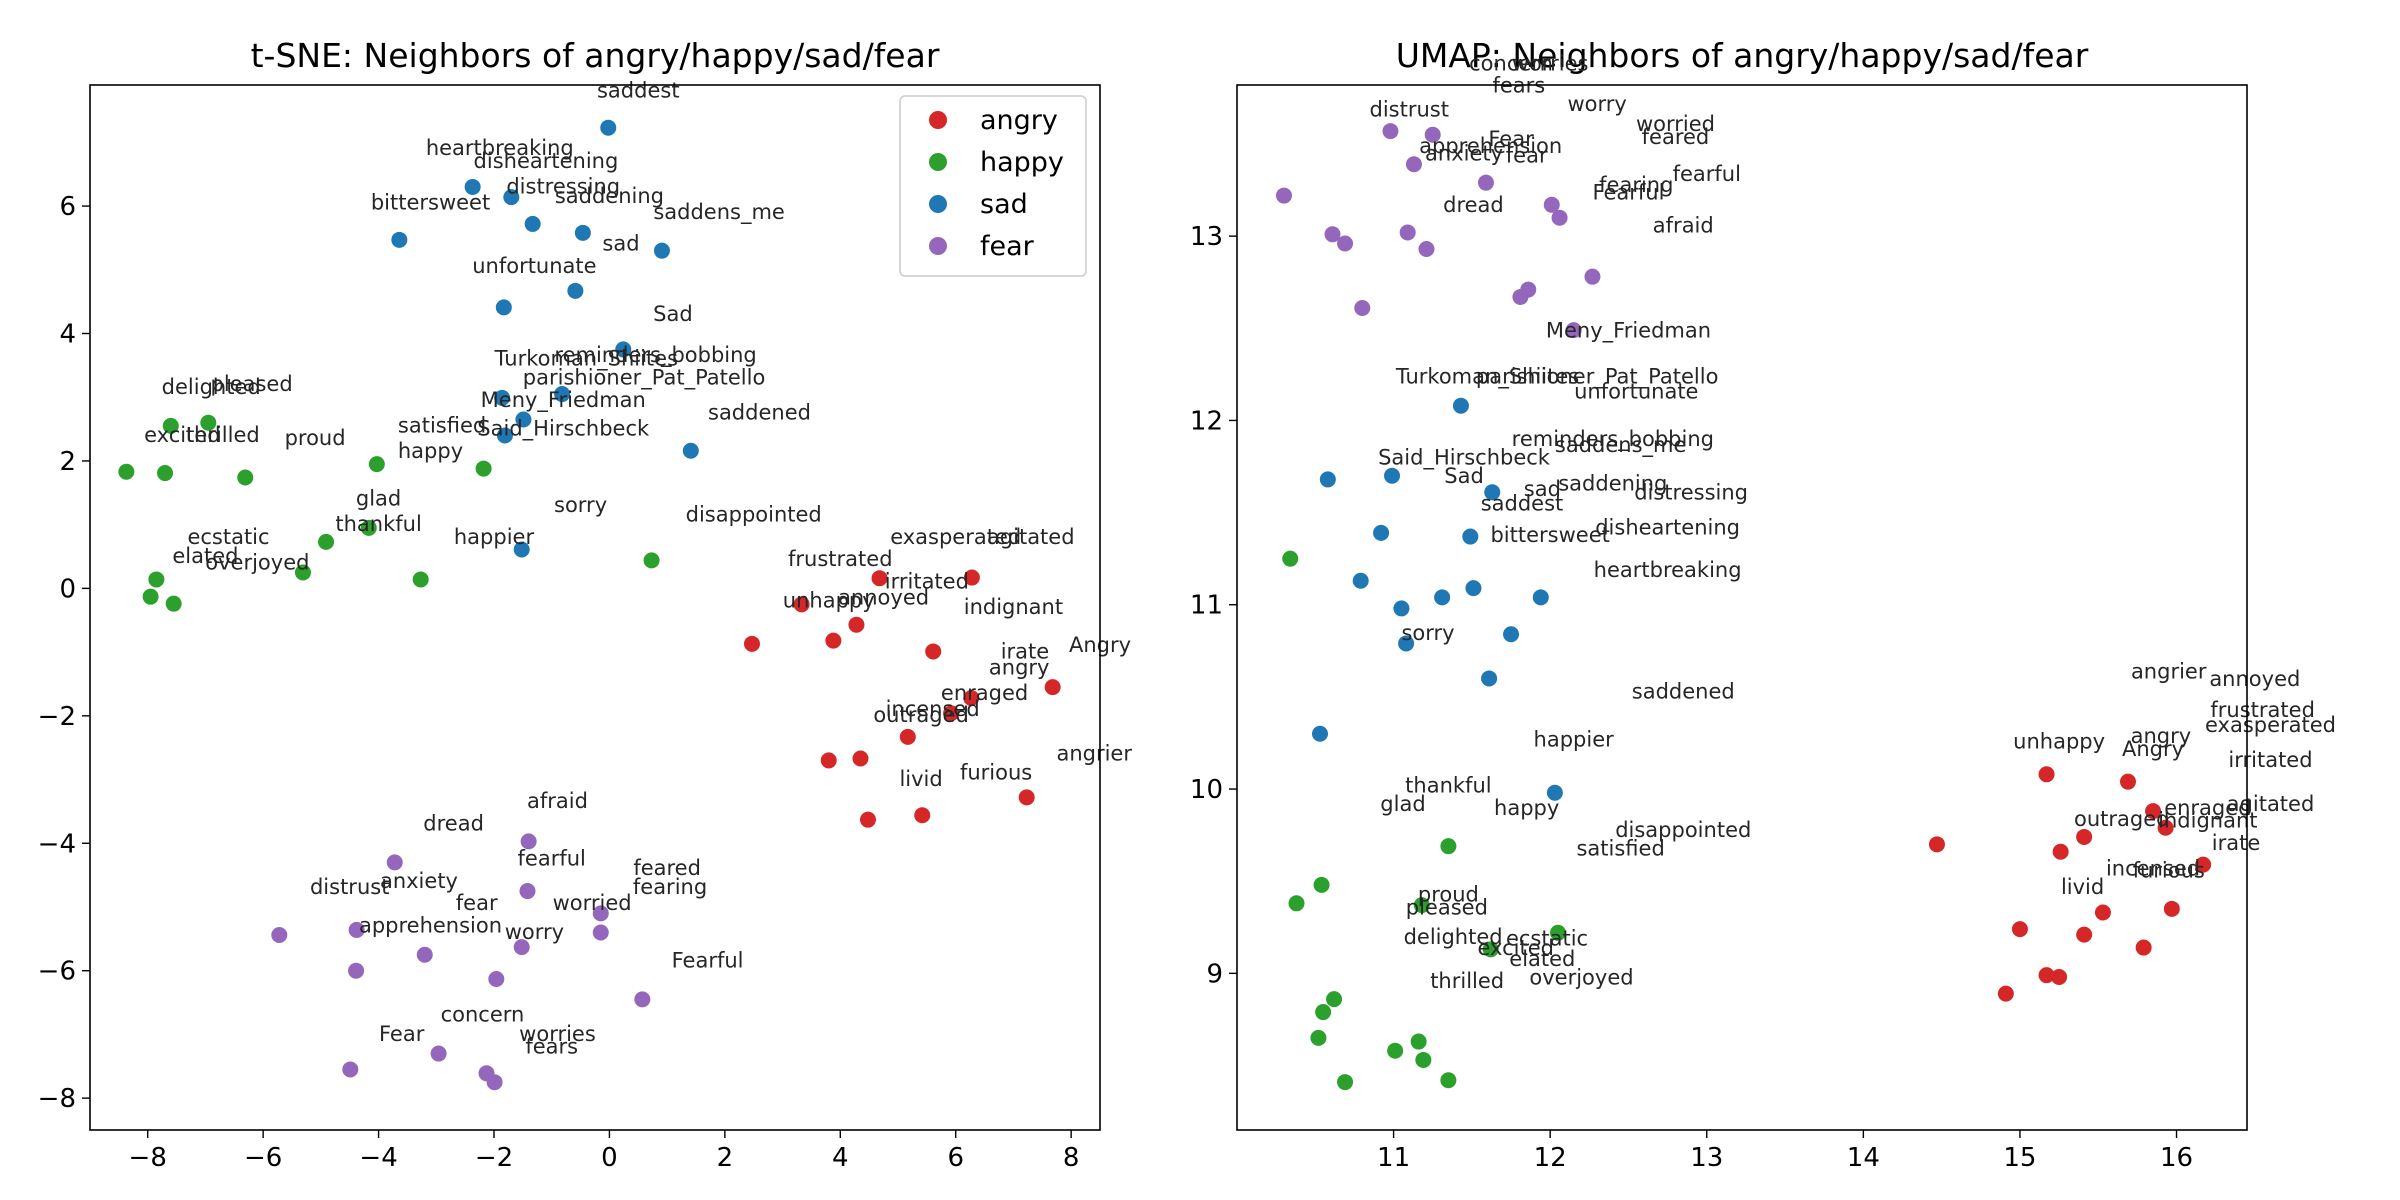  I want to click on word-label: dread, so click(1473, 205).